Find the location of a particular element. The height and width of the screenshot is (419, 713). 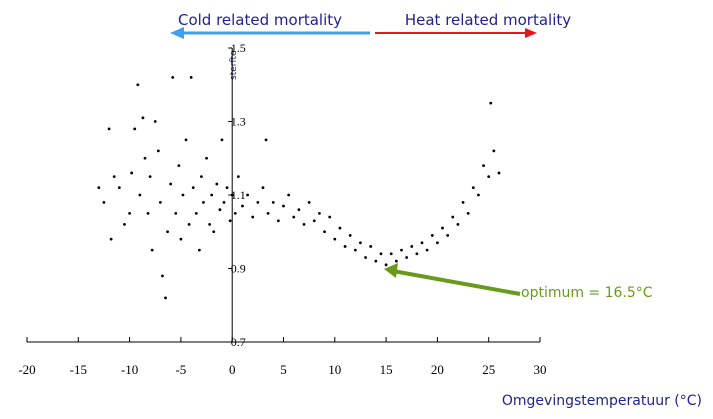

optimum-arrow is located at coordinates (456, 282).